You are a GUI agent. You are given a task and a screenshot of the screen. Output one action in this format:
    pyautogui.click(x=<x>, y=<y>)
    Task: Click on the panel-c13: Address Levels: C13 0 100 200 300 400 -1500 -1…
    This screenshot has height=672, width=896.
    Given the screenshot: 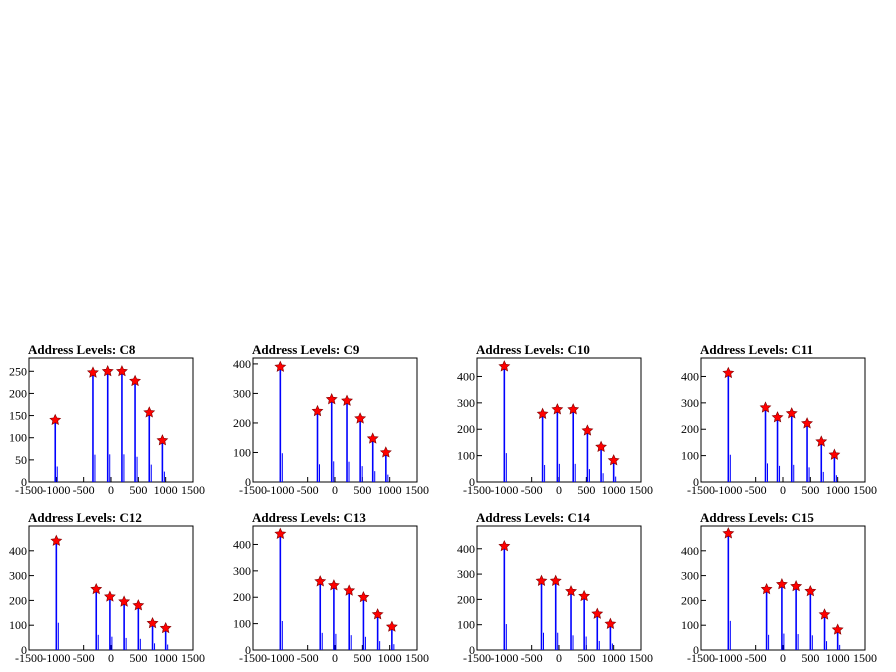 What is the action you would take?
    pyautogui.click(x=344, y=590)
    